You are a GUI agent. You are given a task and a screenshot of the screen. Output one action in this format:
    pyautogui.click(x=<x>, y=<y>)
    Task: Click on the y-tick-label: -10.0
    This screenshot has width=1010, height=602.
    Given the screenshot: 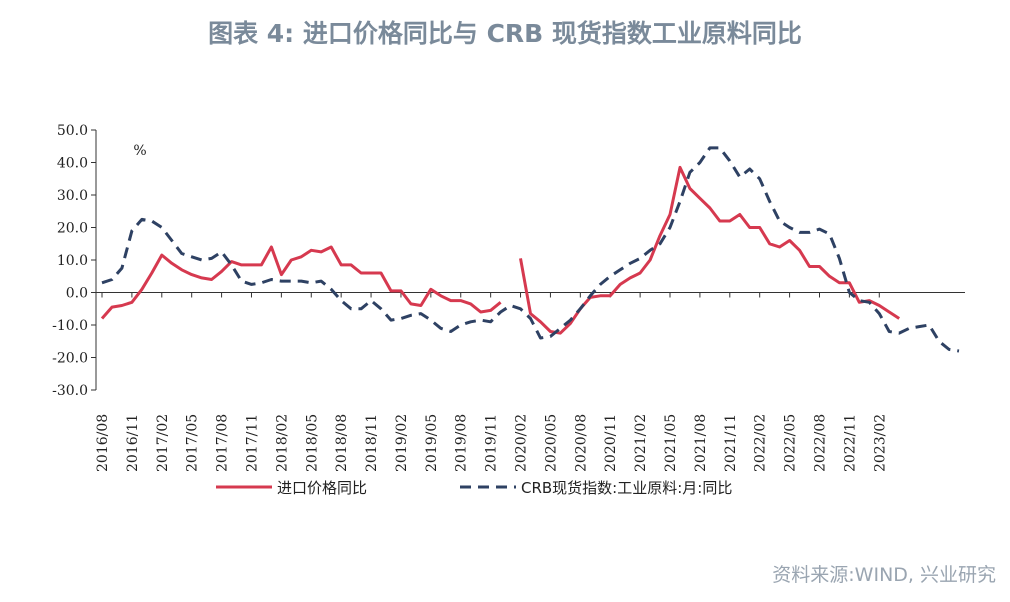 What is the action you would take?
    pyautogui.click(x=70, y=326)
    